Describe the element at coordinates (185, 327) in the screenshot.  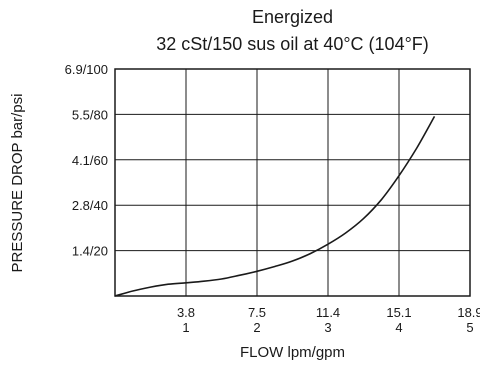
I see `x-tick-label-gpm-1: 1` at that location.